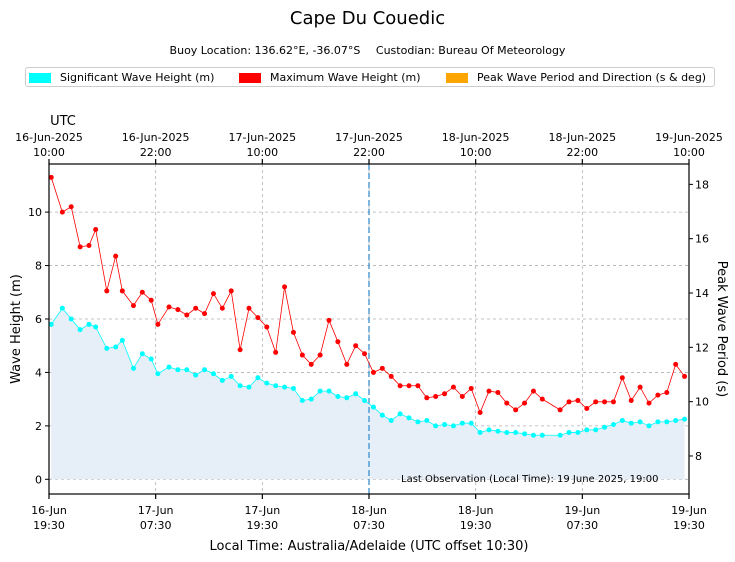 The image size is (735, 562). Describe the element at coordinates (689, 137) in the screenshot. I see `top-tick-date: 19-Jun-2025` at that location.